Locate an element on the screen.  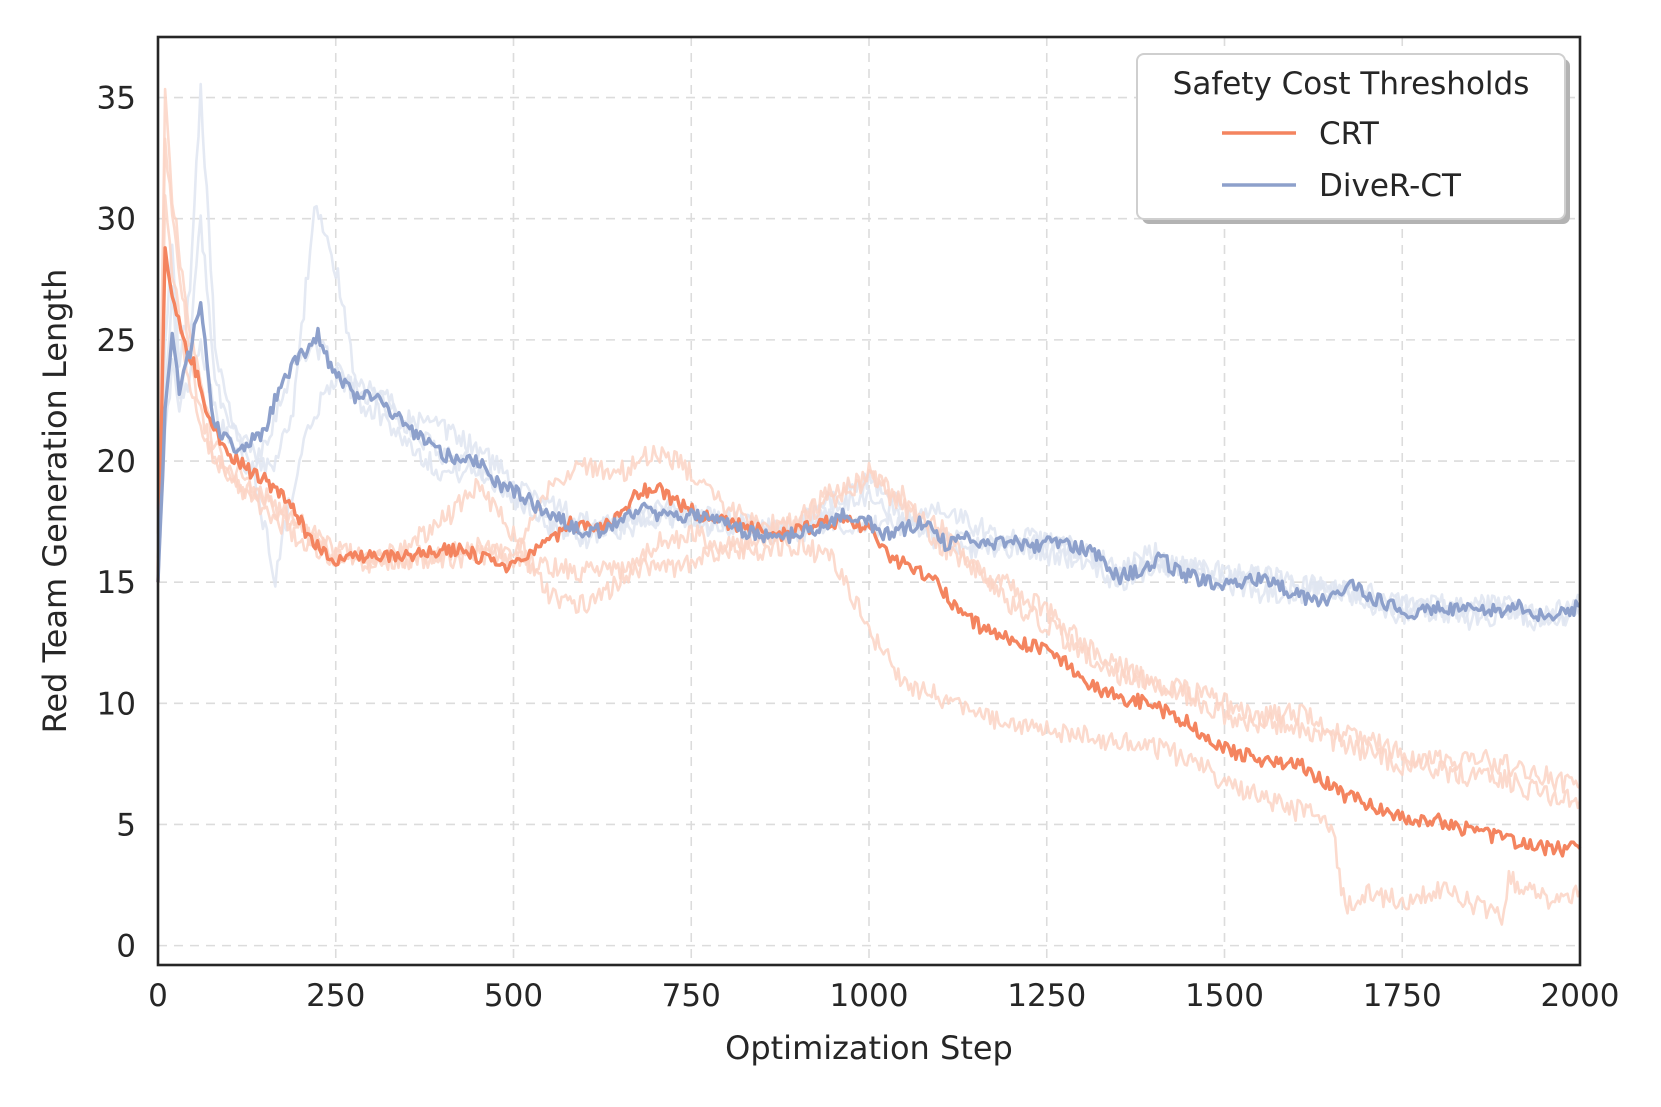
x-tick-label: 500 is located at coordinates (513, 996).